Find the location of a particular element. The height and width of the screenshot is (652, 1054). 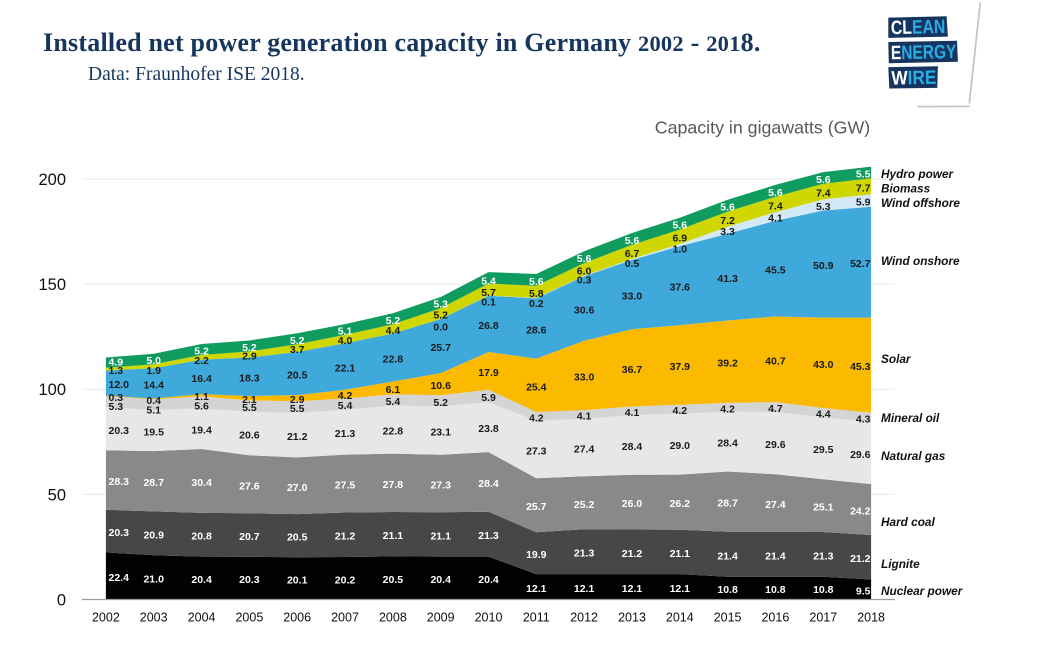

svg-text: 27.5 is located at coordinates (345, 486).